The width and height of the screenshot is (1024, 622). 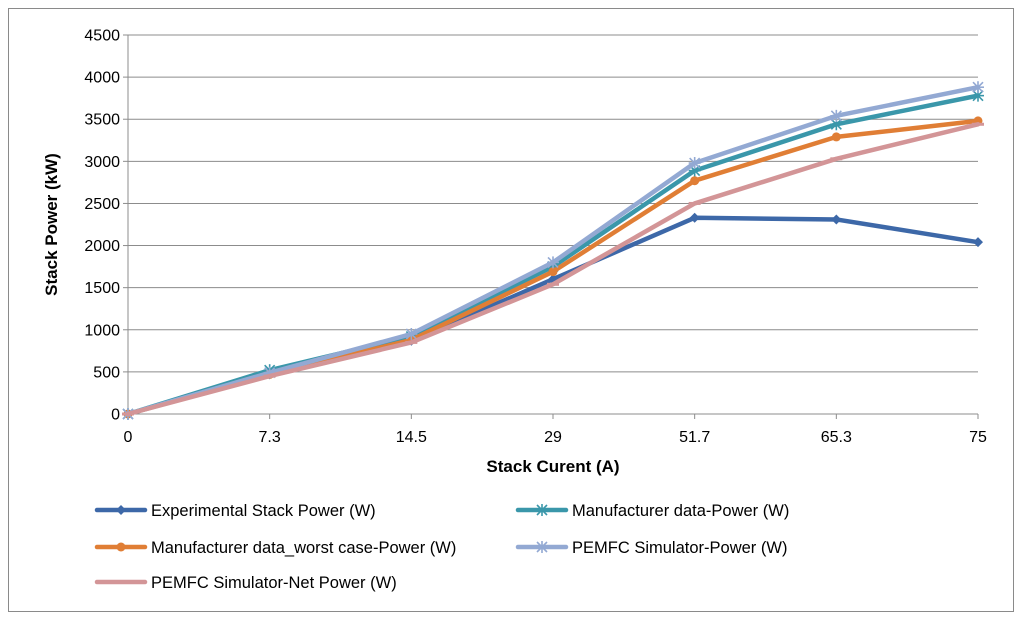 I want to click on y-axis-title: Stack Power (kW), so click(x=51, y=224).